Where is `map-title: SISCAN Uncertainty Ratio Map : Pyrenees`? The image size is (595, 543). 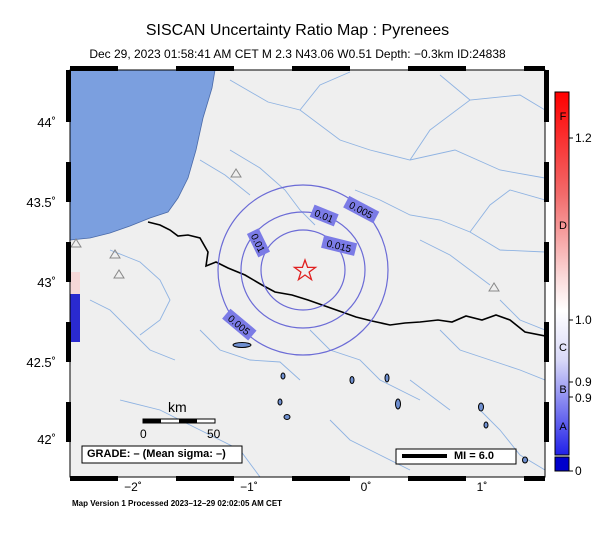 map-title: SISCAN Uncertainty Ratio Map : Pyrenees is located at coordinates (297, 30).